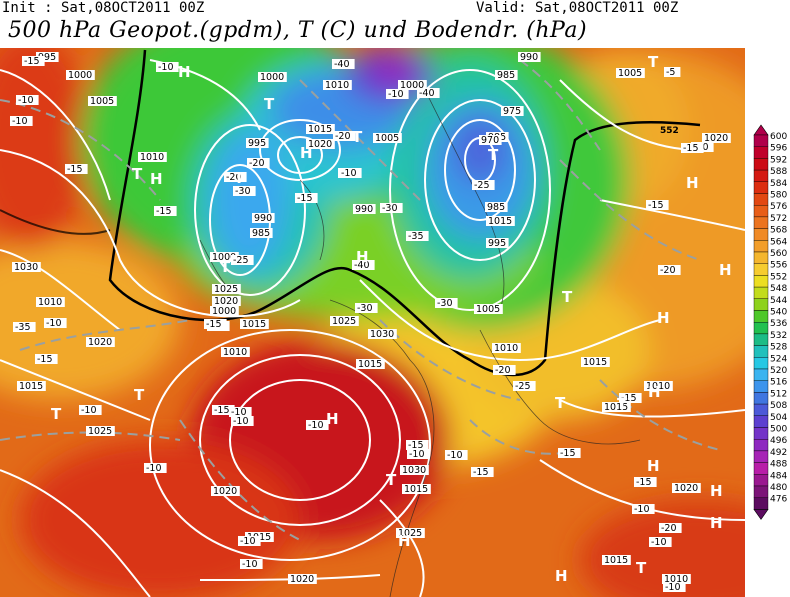 The width and height of the screenshot is (790, 597). What do you see at coordinates (414, 470) in the screenshot?
I see `pressure-label: 1030` at bounding box center [414, 470].